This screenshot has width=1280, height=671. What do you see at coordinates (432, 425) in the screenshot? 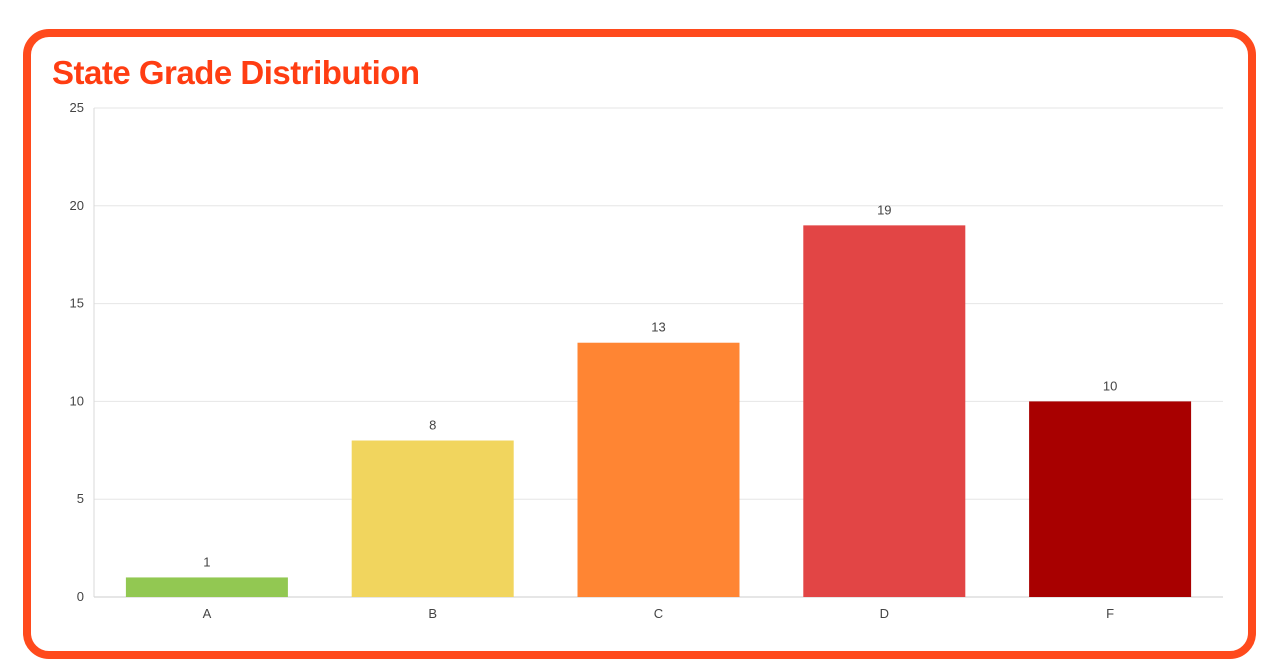
I see `data-label-b: 8` at bounding box center [432, 425].